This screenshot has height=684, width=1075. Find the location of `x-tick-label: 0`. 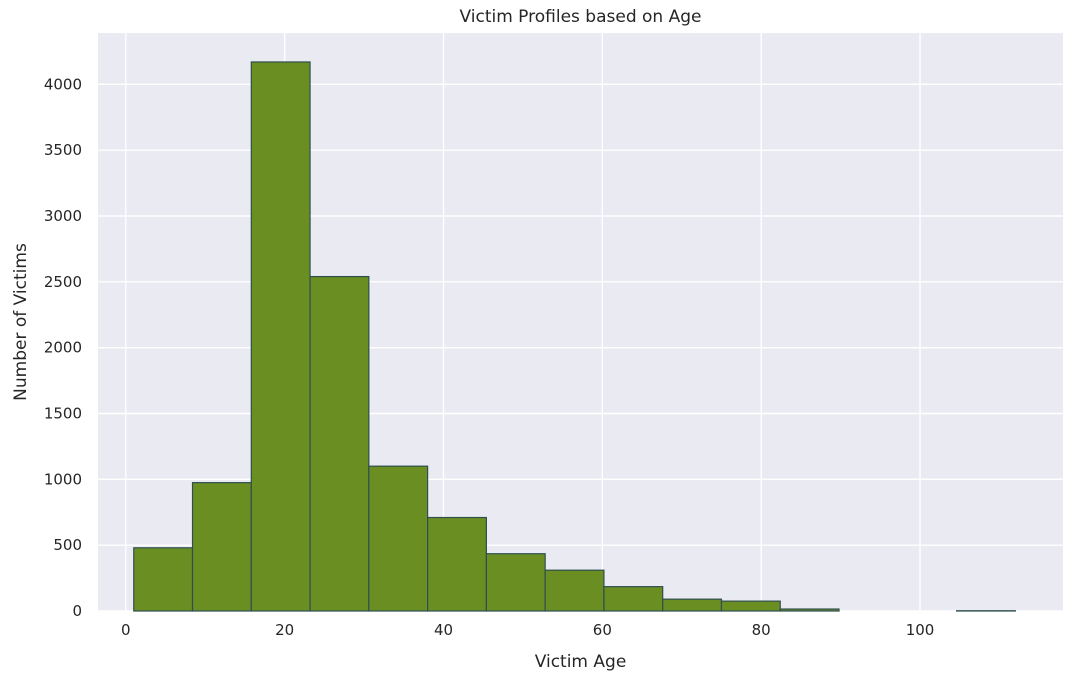

x-tick-label: 0 is located at coordinates (126, 630).